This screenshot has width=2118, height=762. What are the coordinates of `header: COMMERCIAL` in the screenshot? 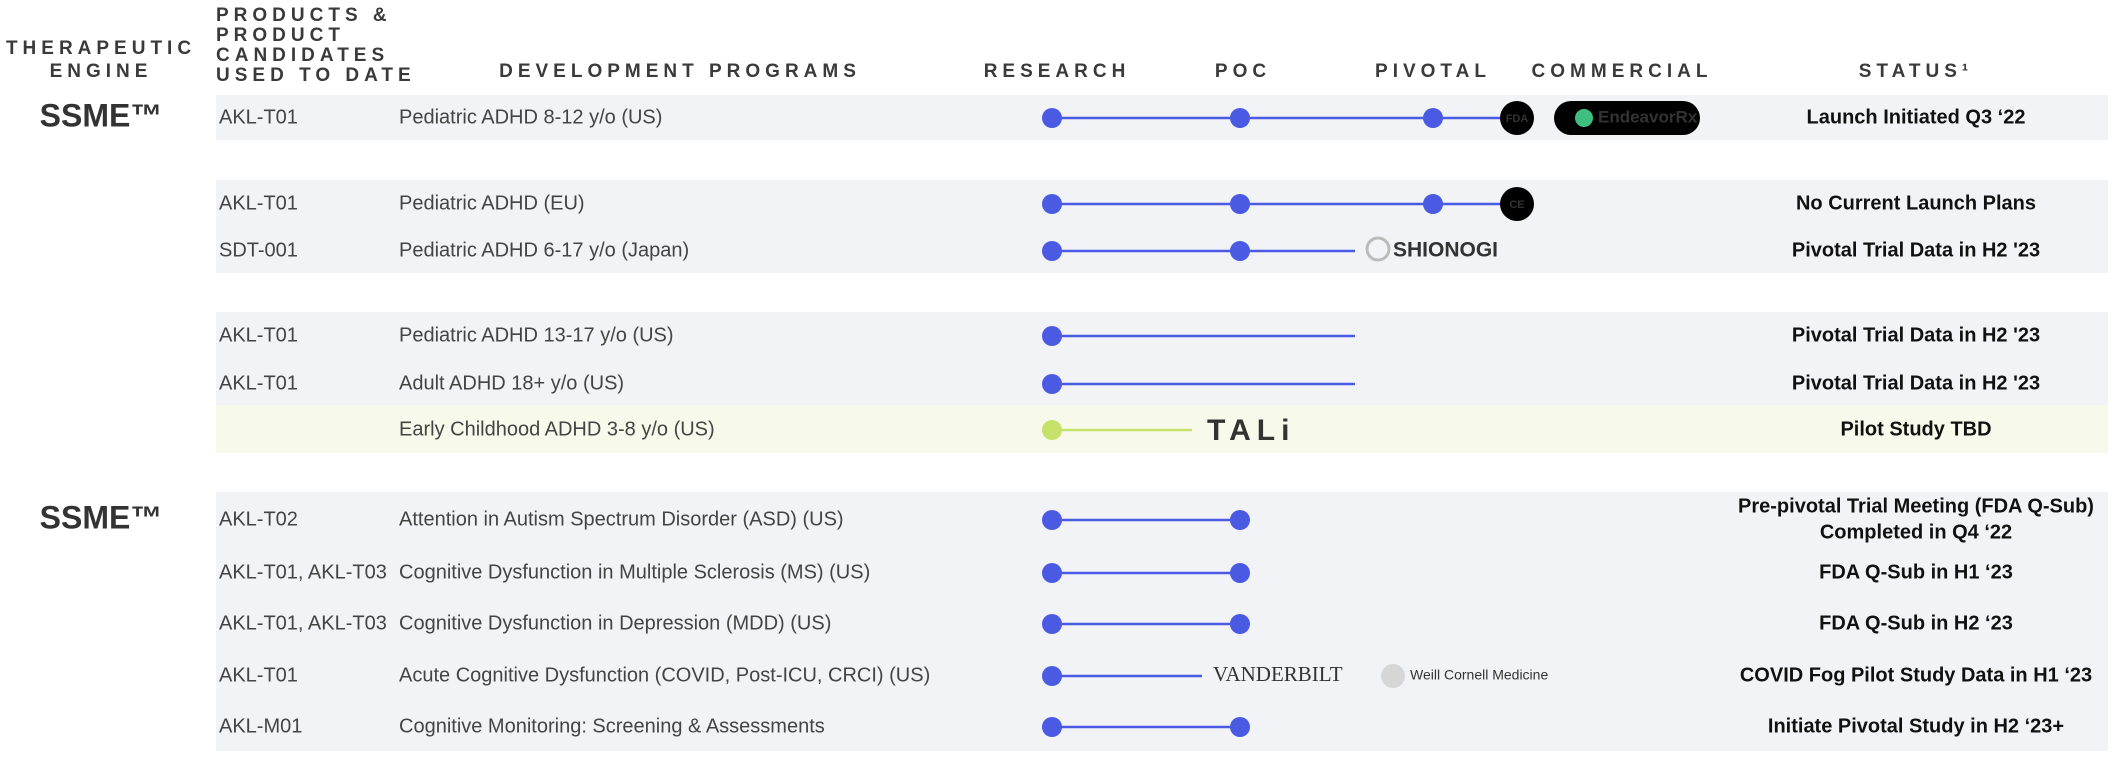 It's located at (1622, 71).